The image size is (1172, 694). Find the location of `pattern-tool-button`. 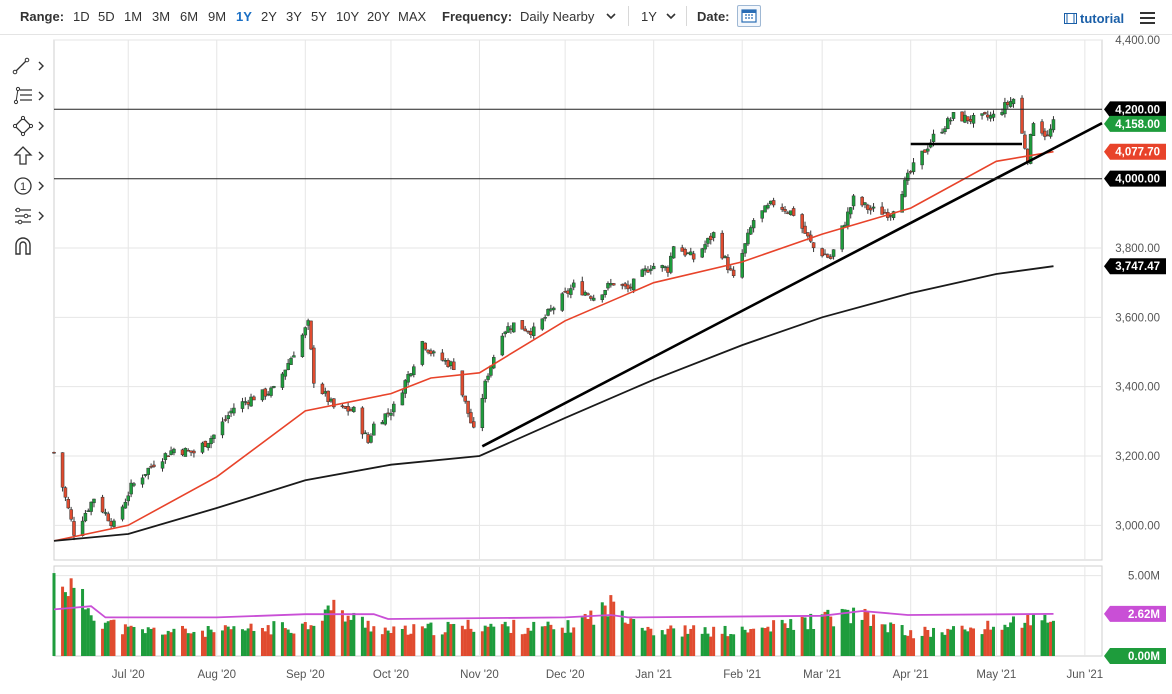

pattern-tool-button is located at coordinates (29, 216).